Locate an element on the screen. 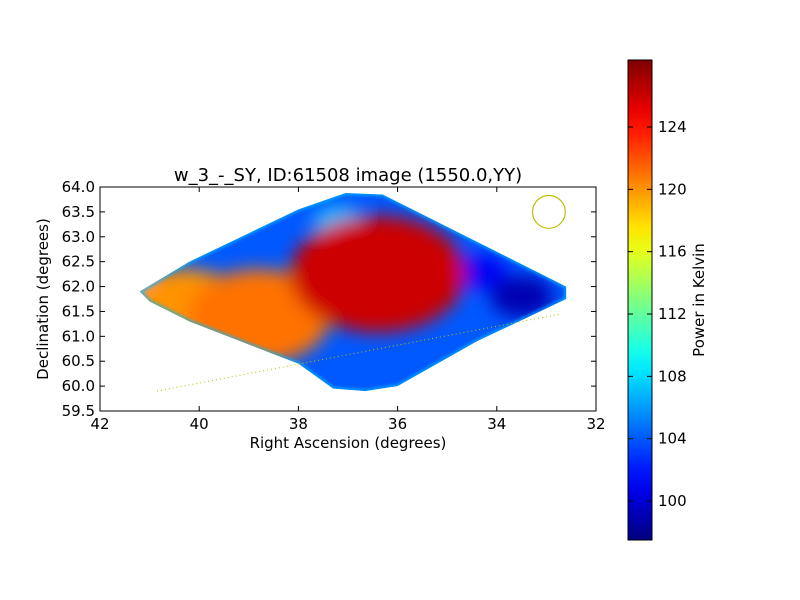  y-tick-label: 61.0 is located at coordinates (78, 336).